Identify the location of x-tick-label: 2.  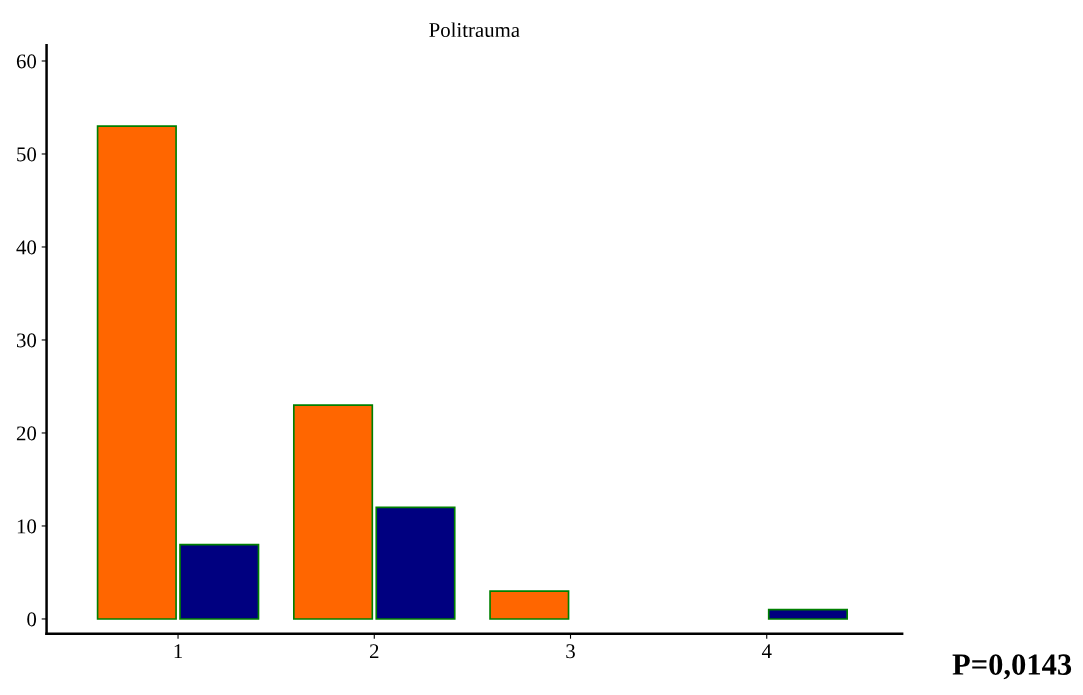
(374, 651).